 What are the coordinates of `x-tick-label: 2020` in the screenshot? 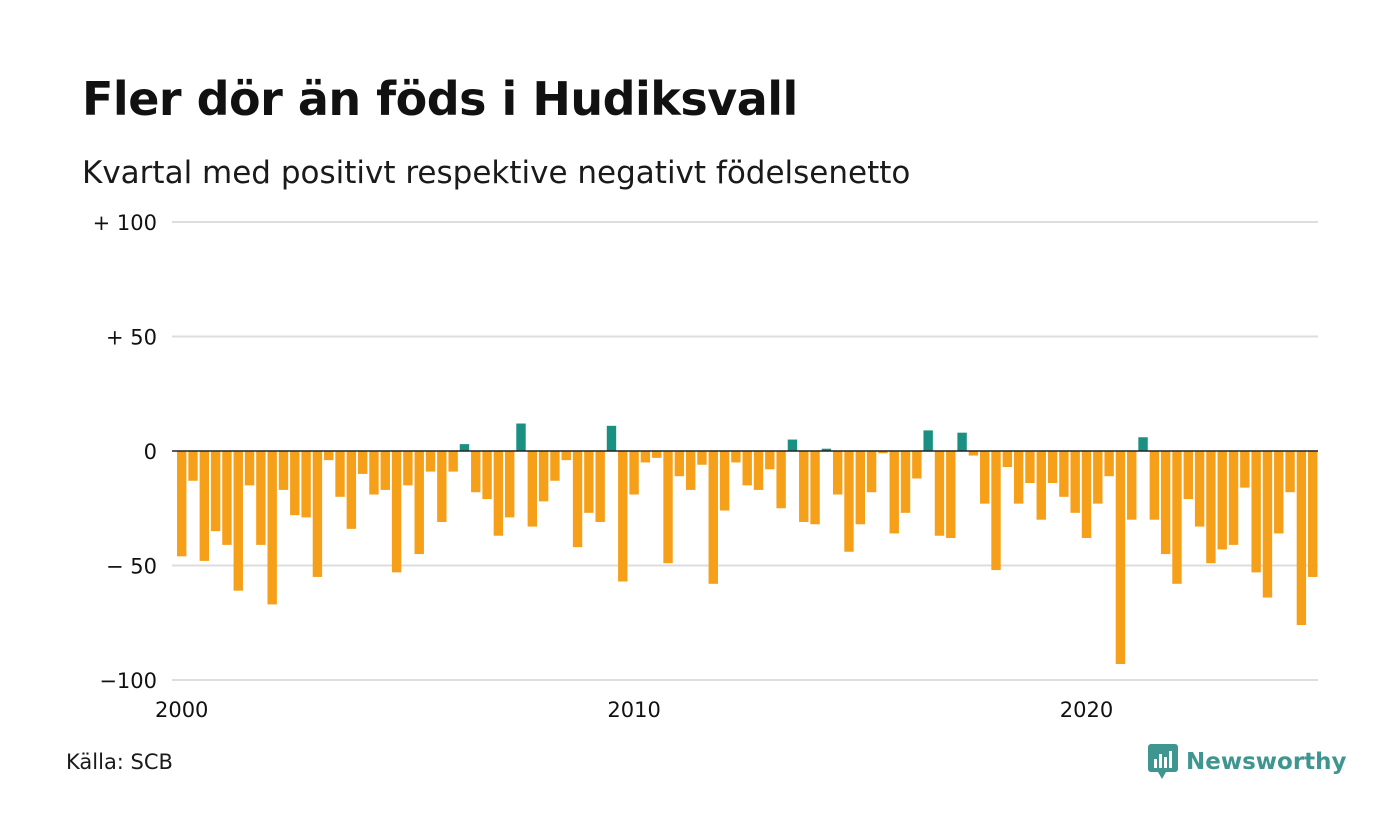 It's located at (1086, 710).